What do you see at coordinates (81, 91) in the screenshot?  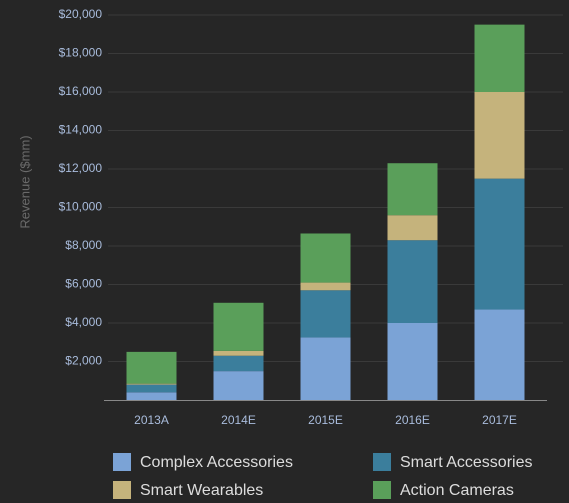 I see `y-tick-label: $16,000` at bounding box center [81, 91].